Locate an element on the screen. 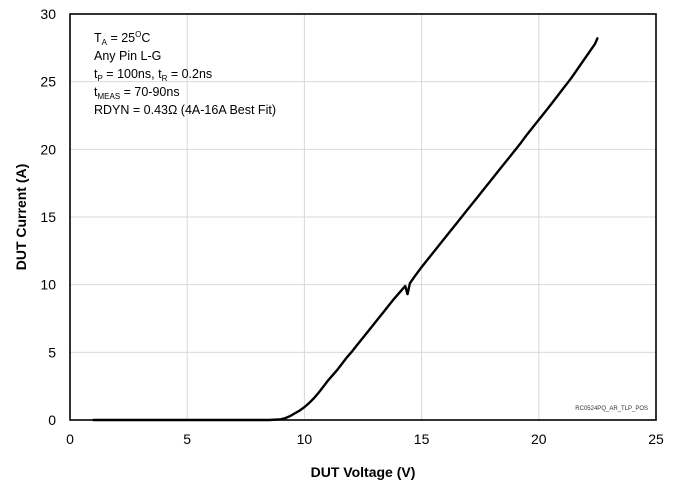 The width and height of the screenshot is (679, 483). y-tick-labels: 0 5 10 15 20 25 30 is located at coordinates (48, 217).